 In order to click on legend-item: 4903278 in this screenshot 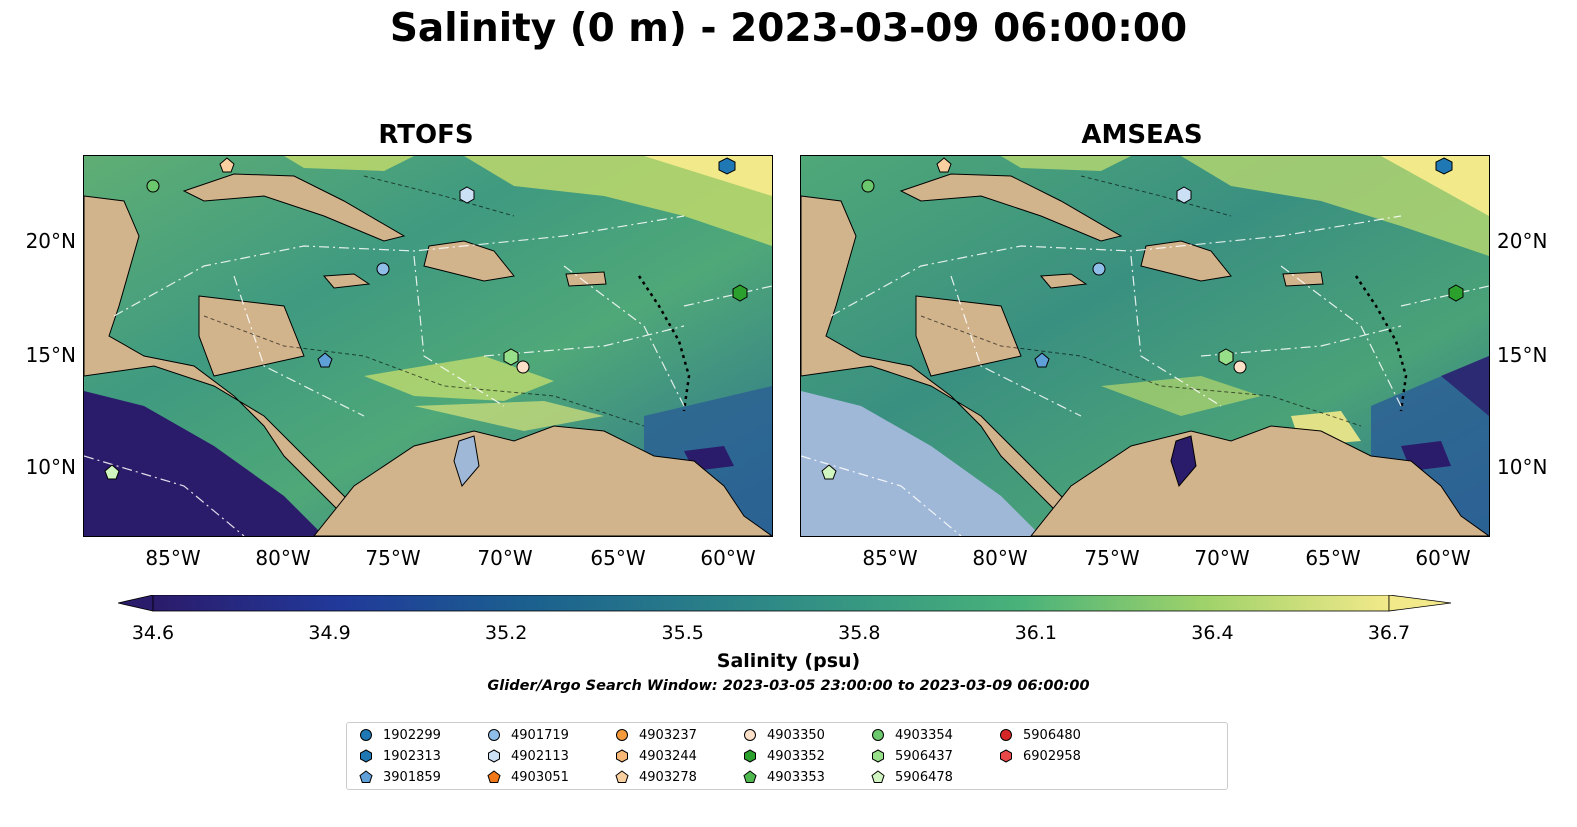, I will do `click(656, 777)`.